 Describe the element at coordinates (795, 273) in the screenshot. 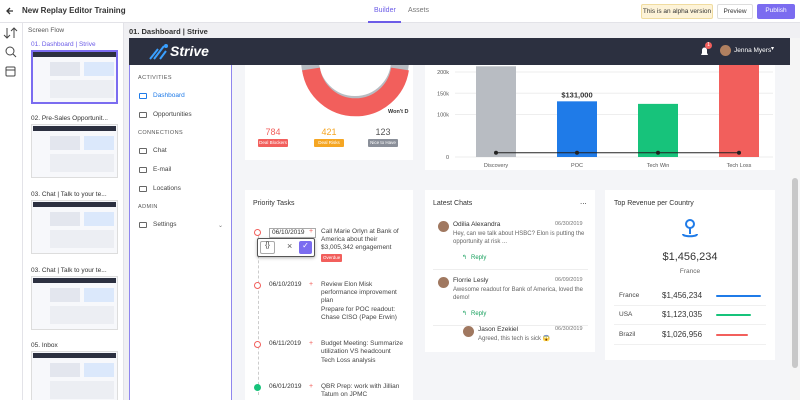

I see `scroll-thumb` at that location.